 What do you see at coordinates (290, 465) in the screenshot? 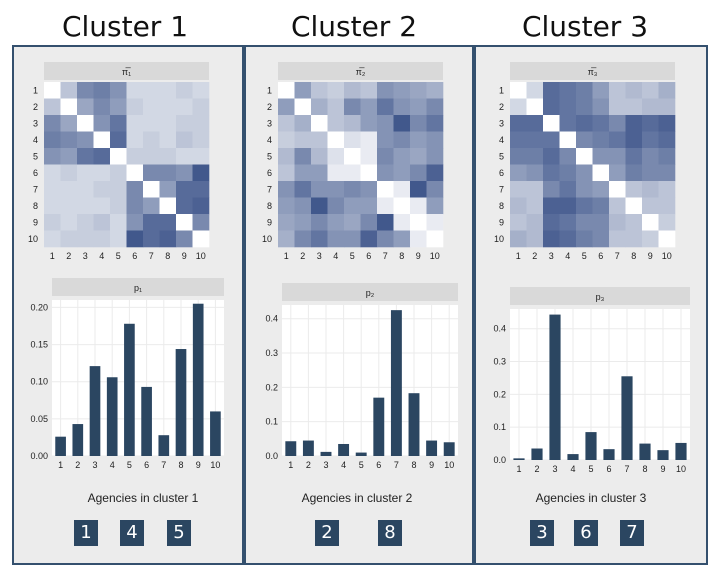
I see `x-tick-label: 1` at bounding box center [290, 465].